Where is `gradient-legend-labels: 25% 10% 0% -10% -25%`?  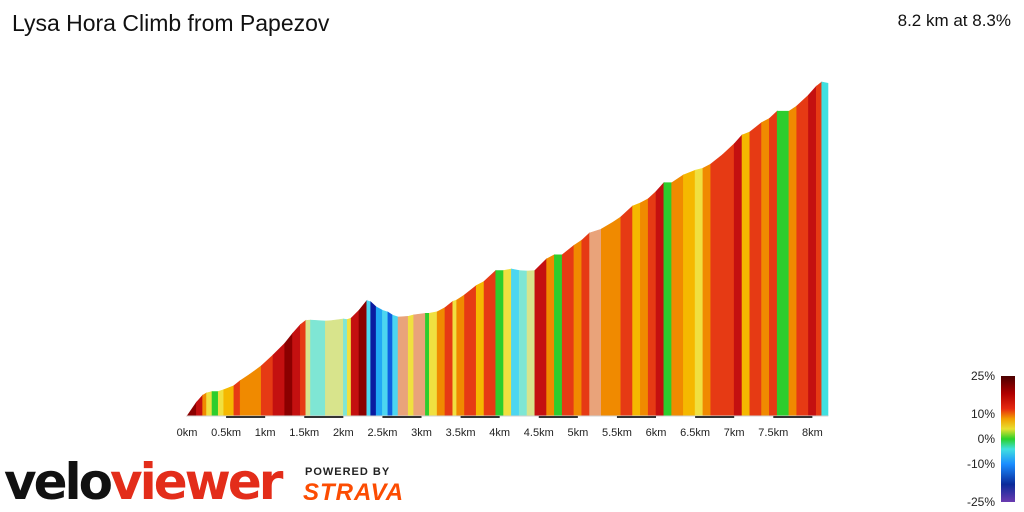 gradient-legend-labels: 25% 10% 0% -10% -25% is located at coordinates (981, 439).